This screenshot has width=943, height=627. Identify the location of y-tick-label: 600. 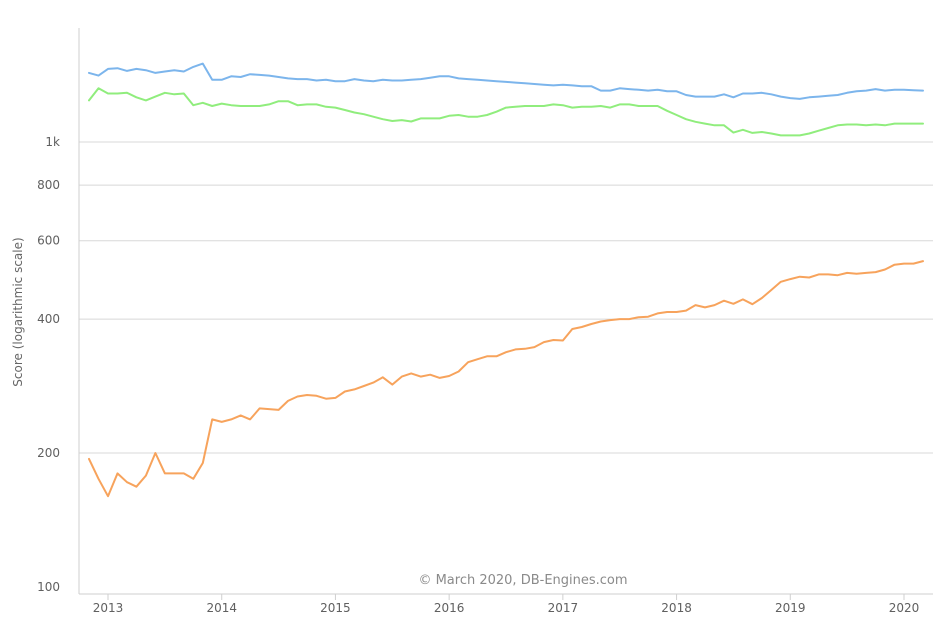
(48, 241).